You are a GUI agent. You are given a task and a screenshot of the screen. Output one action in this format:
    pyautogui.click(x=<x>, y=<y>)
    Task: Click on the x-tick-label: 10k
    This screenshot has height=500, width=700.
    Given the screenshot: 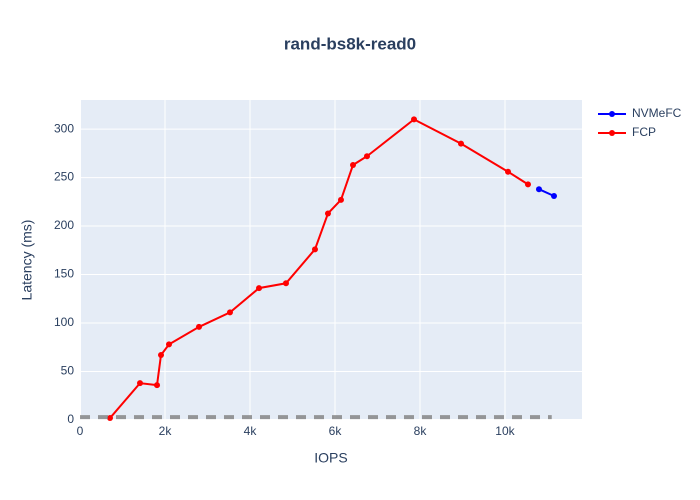 What is the action you would take?
    pyautogui.click(x=505, y=431)
    